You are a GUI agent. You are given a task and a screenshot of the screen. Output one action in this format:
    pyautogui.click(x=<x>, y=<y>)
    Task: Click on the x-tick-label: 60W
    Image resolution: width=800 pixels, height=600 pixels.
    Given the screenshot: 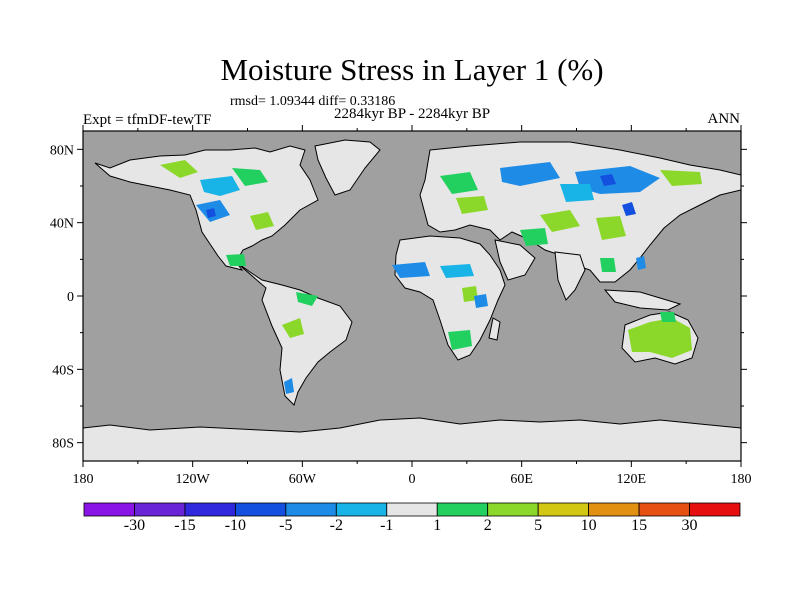 What is the action you would take?
    pyautogui.click(x=303, y=479)
    